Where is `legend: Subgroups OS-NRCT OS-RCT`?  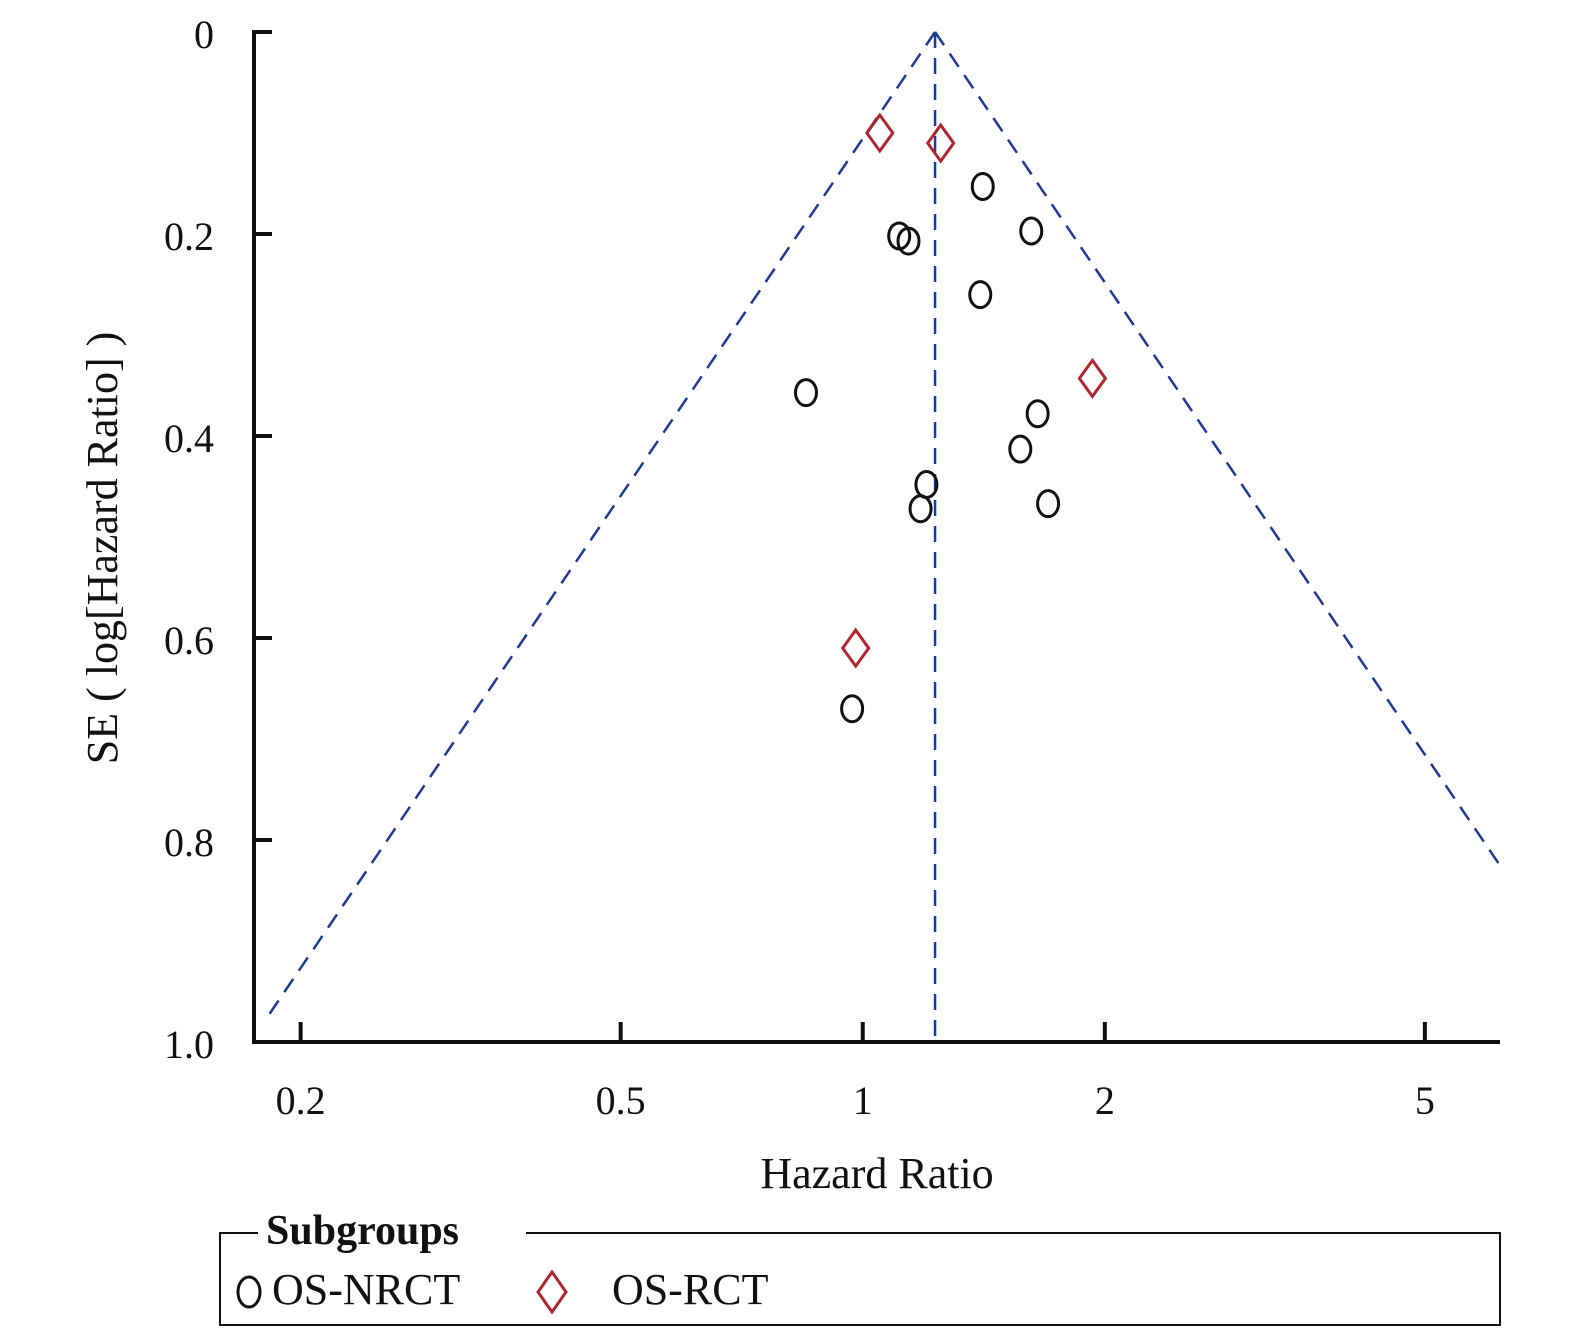 legend: Subgroups OS-NRCT OS-RCT is located at coordinates (860, 1266).